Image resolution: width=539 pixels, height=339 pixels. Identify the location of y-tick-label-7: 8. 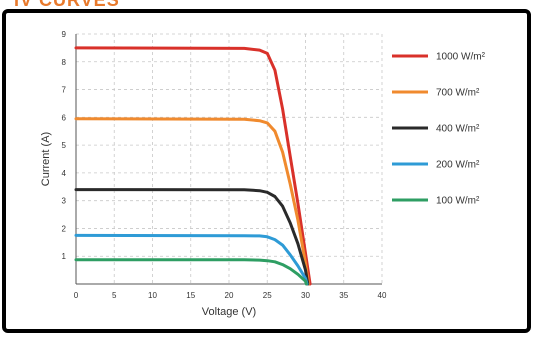
(64, 62).